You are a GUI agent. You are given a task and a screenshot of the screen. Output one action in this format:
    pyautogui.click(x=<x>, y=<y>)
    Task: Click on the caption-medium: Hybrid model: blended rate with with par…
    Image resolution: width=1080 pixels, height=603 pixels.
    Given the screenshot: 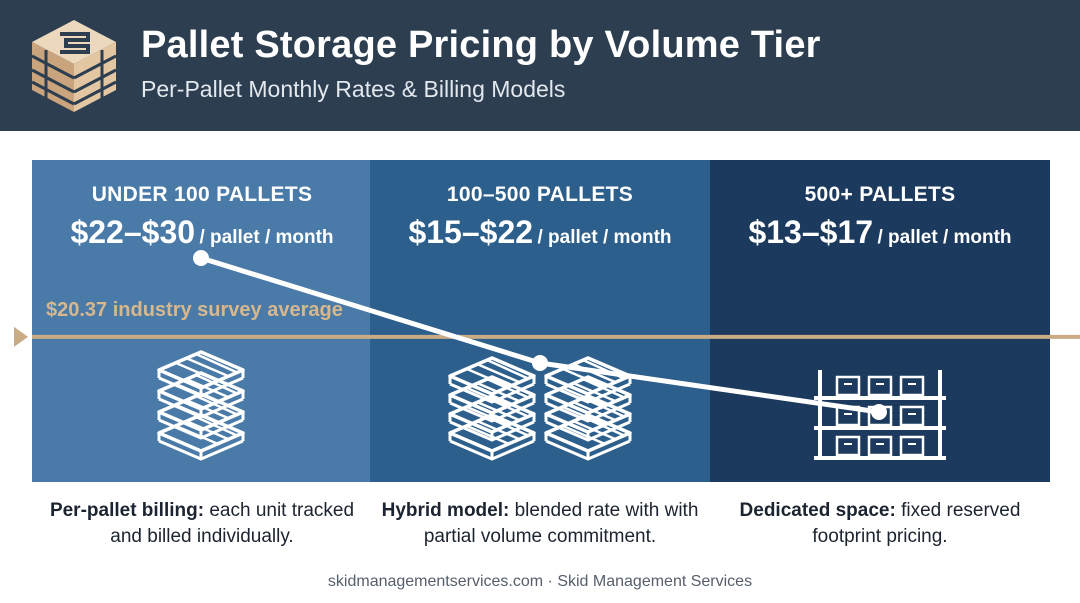 What is the action you would take?
    pyautogui.click(x=540, y=524)
    